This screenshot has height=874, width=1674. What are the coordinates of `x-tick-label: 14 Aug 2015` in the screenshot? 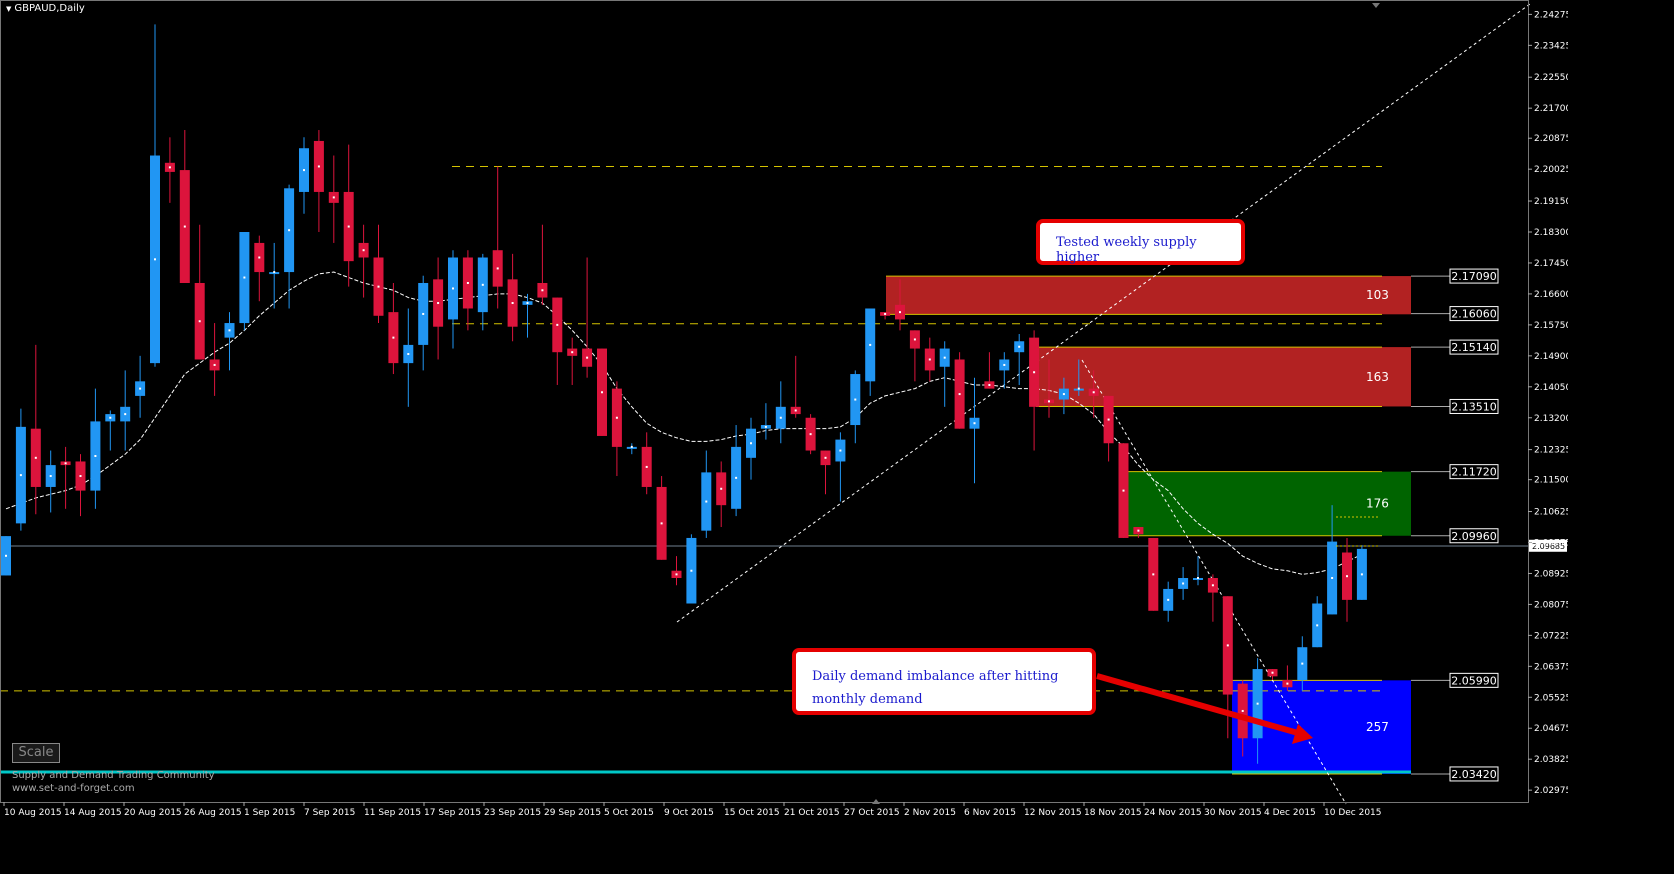 It's located at (93, 813).